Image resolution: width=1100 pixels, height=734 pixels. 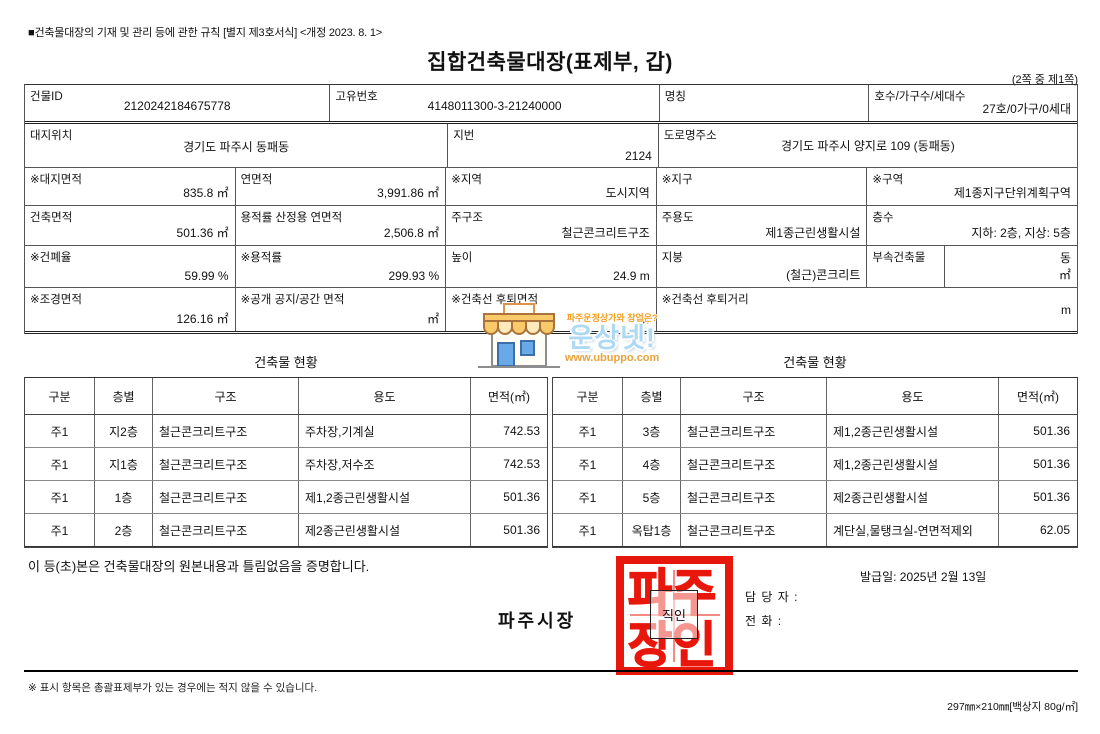 I want to click on certification-statement: 이 등(초)본은 건축물대장의 원본내용과 틀림없음을 증명합니다., so click(x=199, y=566).